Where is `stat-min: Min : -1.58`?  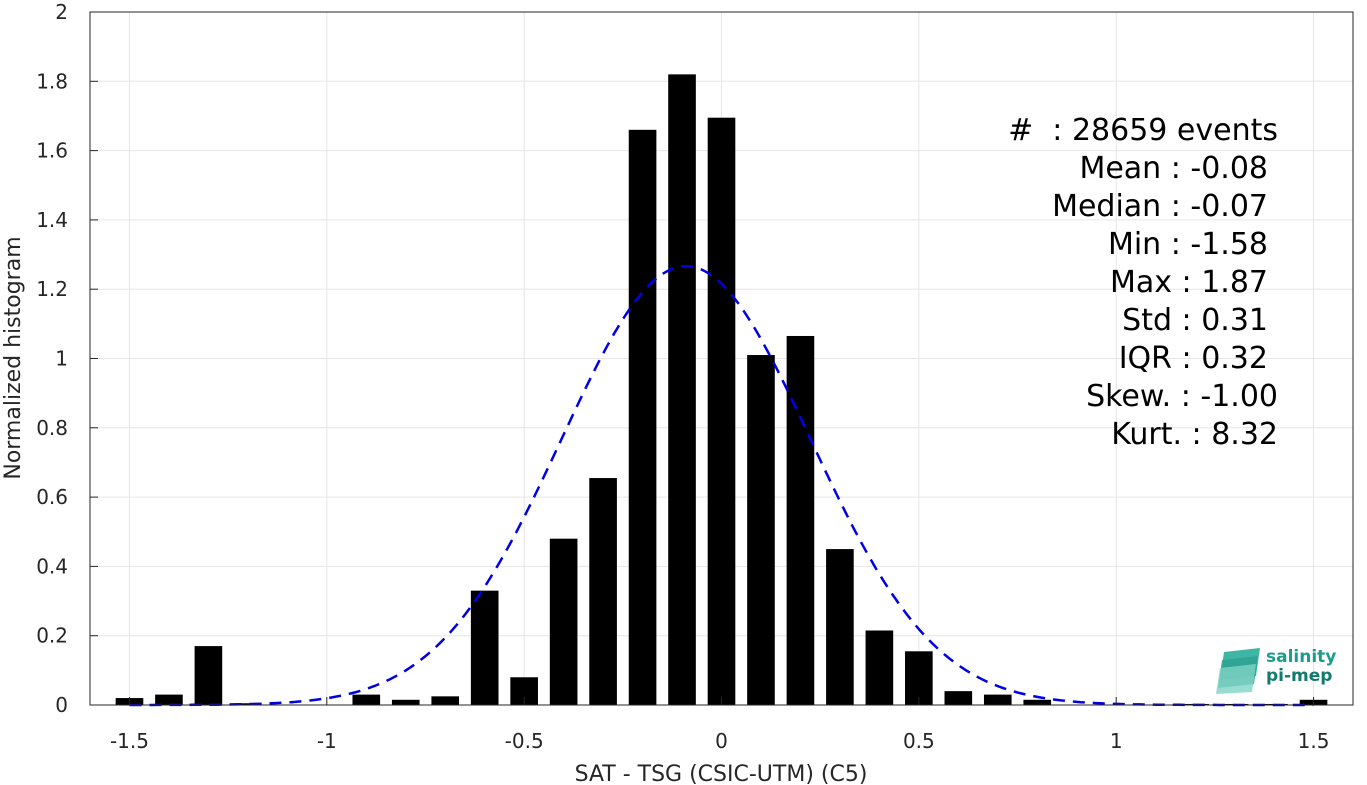
stat-min: Min : -1.58 is located at coordinates (1187, 244).